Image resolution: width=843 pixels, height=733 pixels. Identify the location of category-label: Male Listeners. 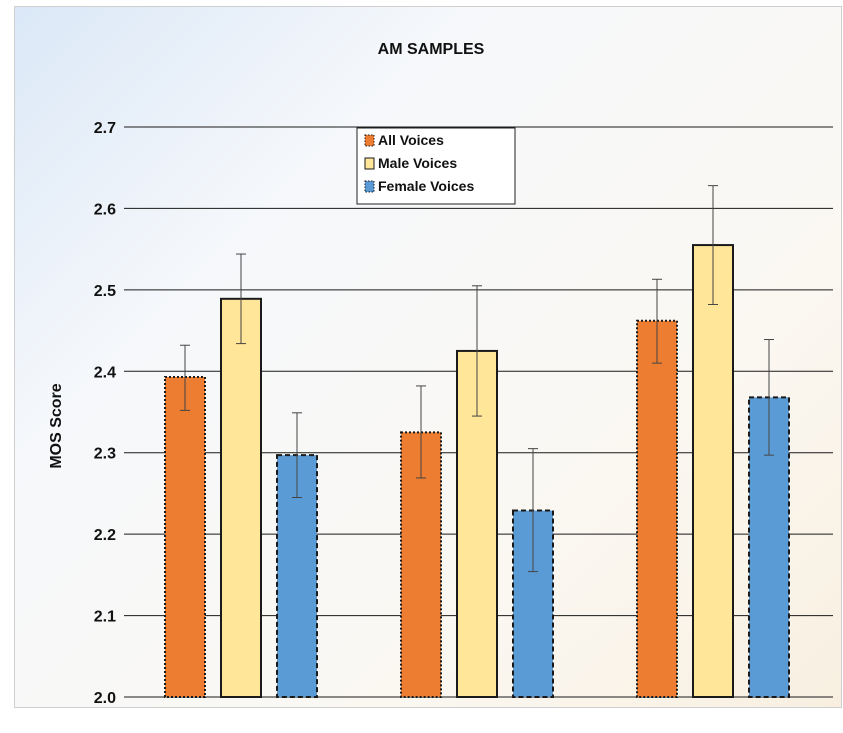
(476, 706).